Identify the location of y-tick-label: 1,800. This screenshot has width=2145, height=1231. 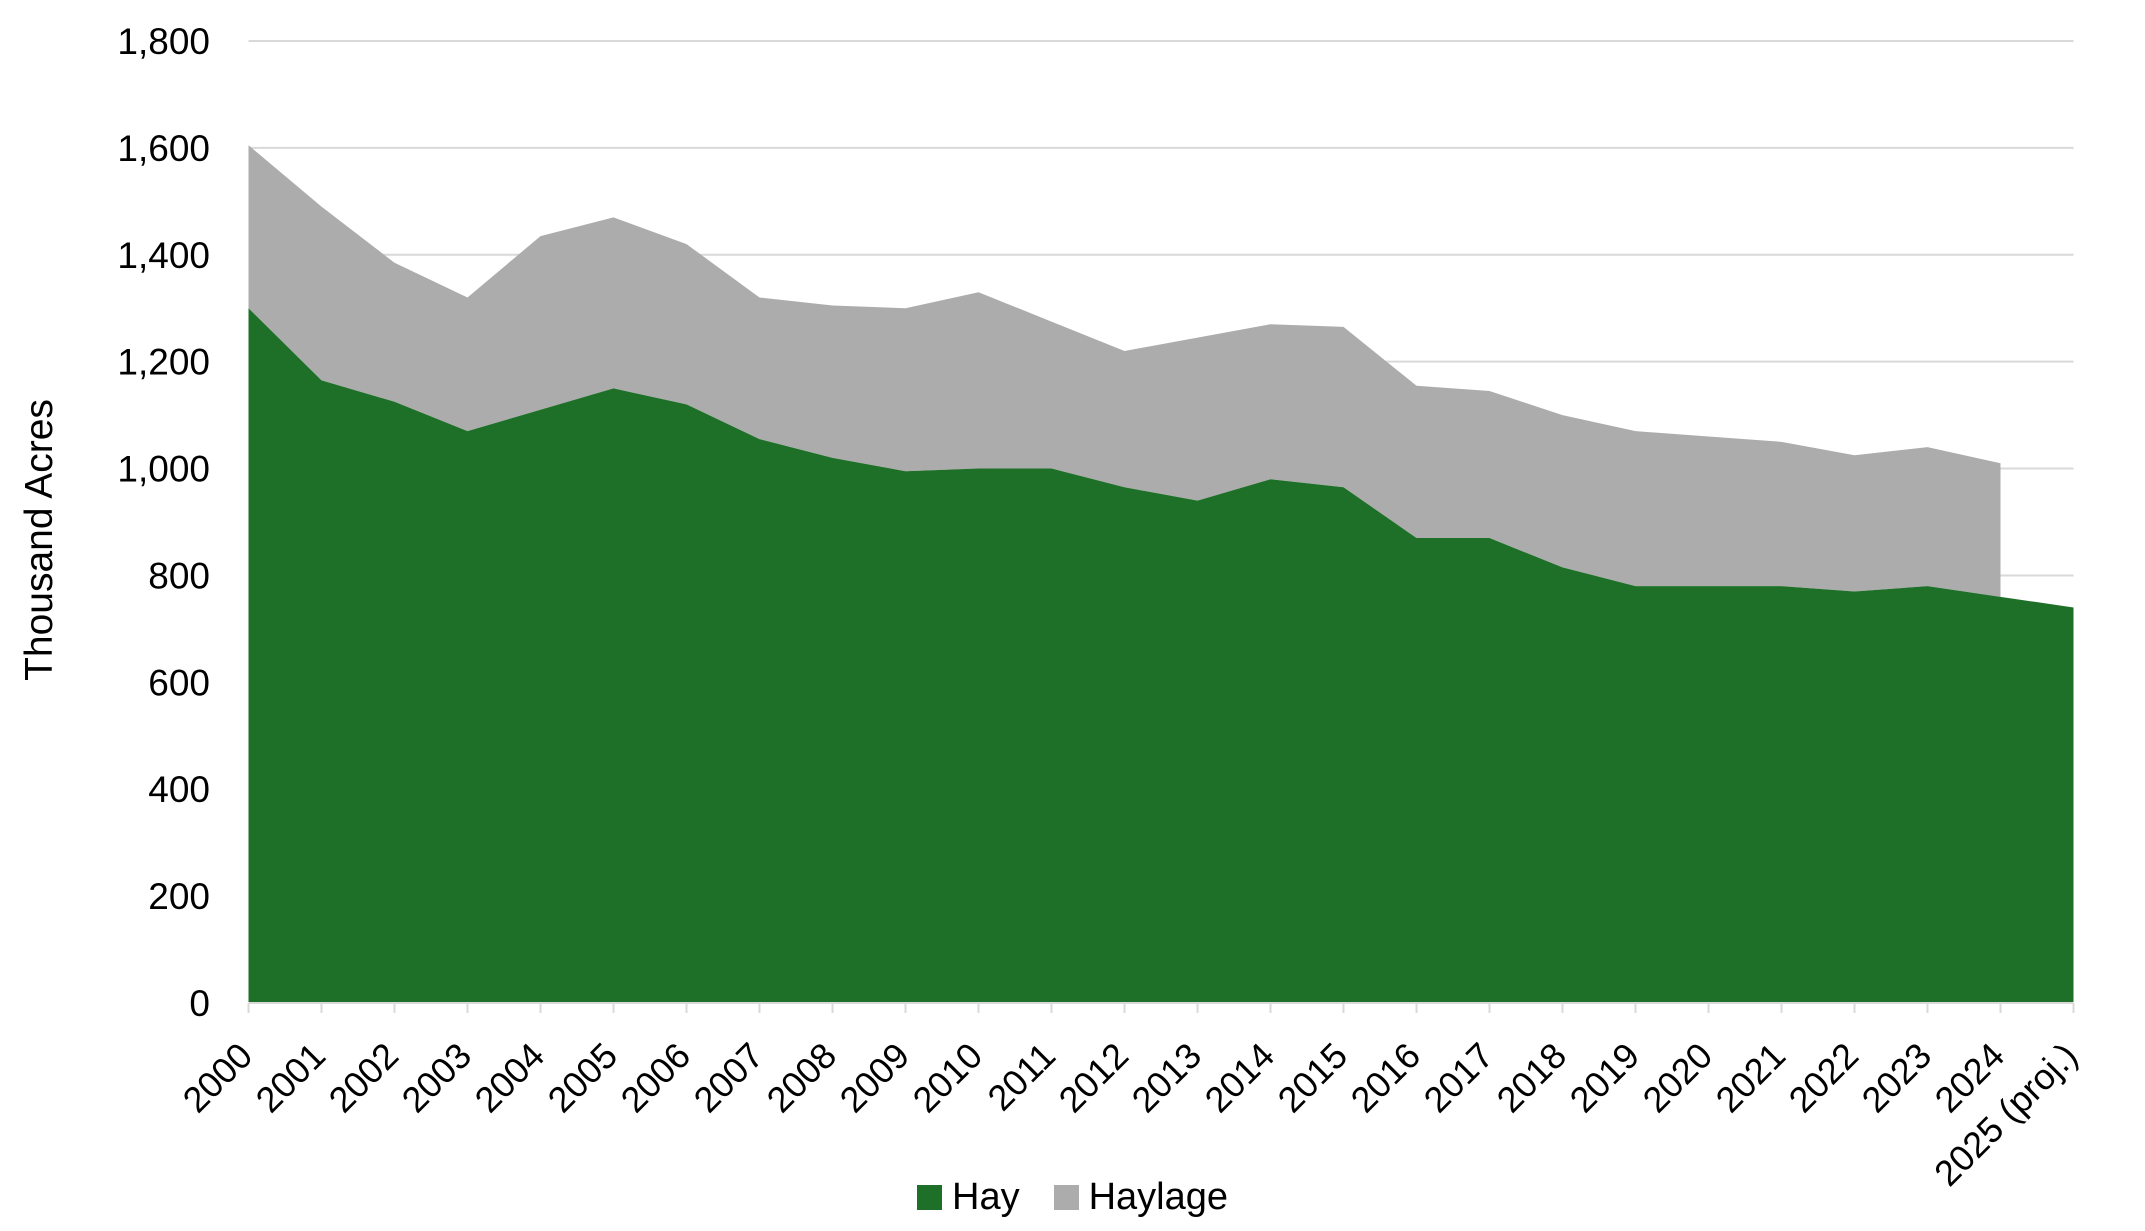
(163, 41).